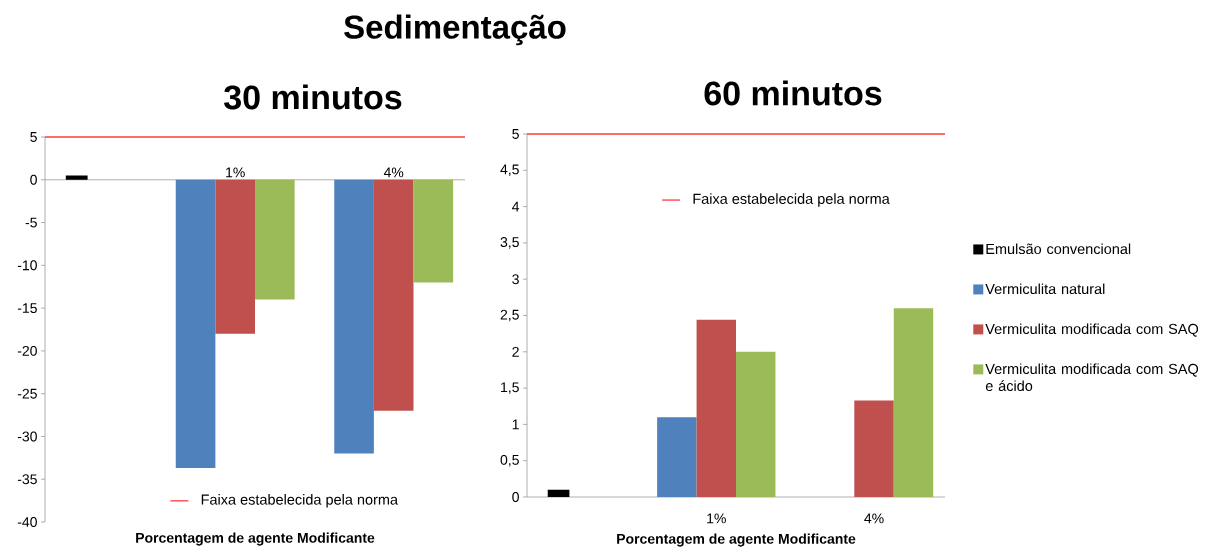 The height and width of the screenshot is (552, 1218). I want to click on chart-subtitle: 60 minutos, so click(793, 93).